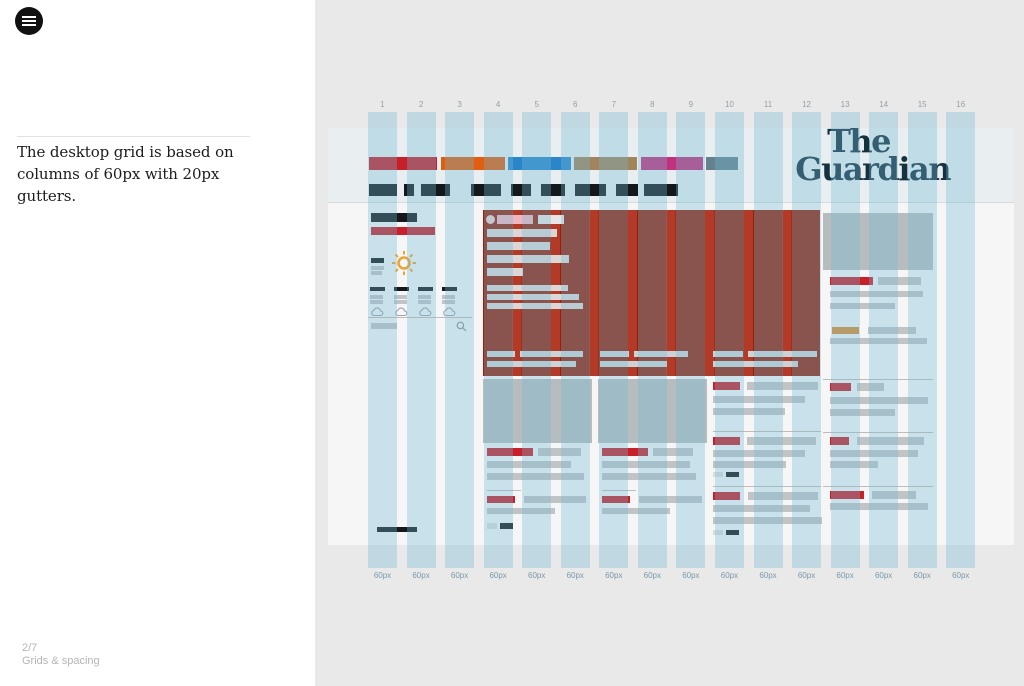  What do you see at coordinates (498, 104) in the screenshot?
I see `column-number: 4` at bounding box center [498, 104].